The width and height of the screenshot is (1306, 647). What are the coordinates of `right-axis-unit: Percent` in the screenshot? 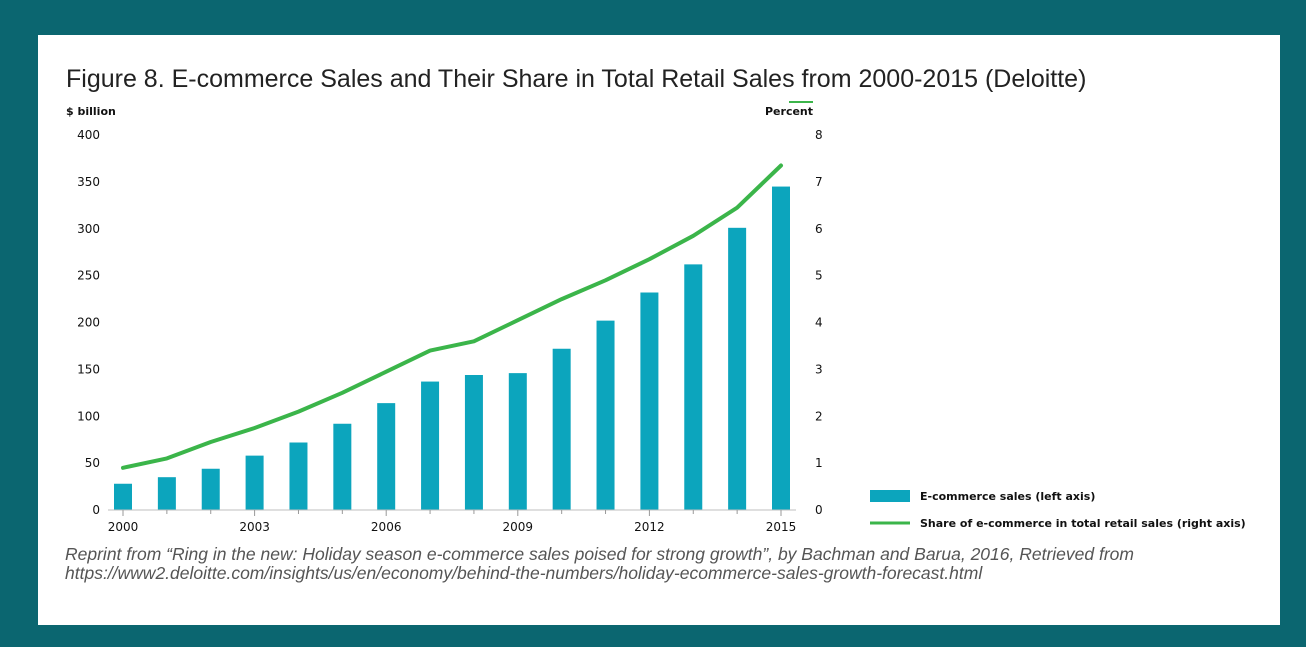 It's located at (789, 111).